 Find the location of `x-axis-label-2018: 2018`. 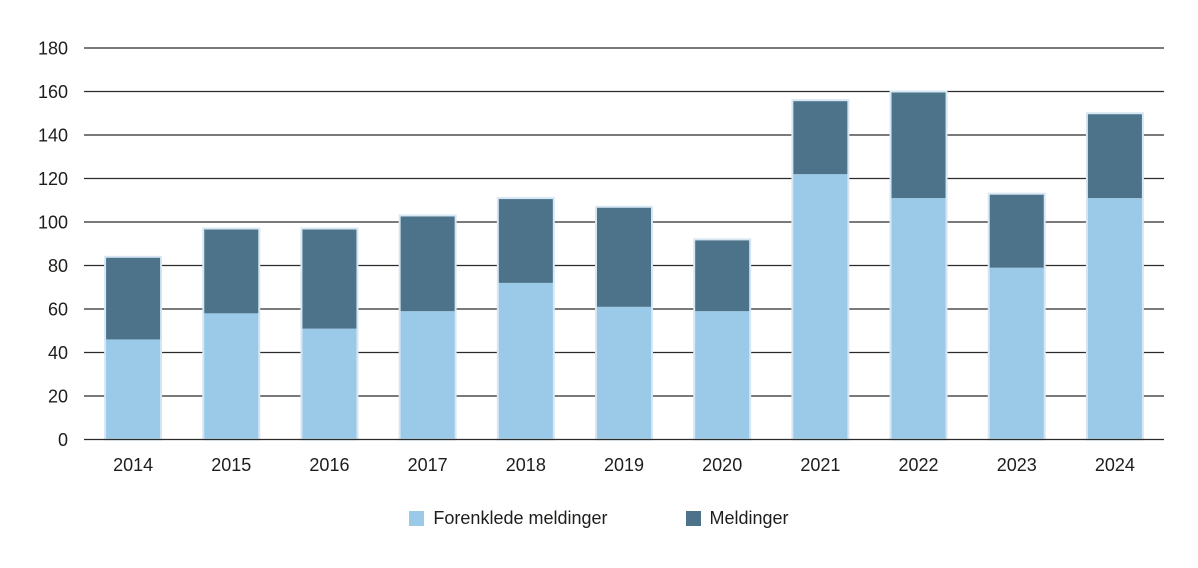

x-axis-label-2018: 2018 is located at coordinates (526, 465).